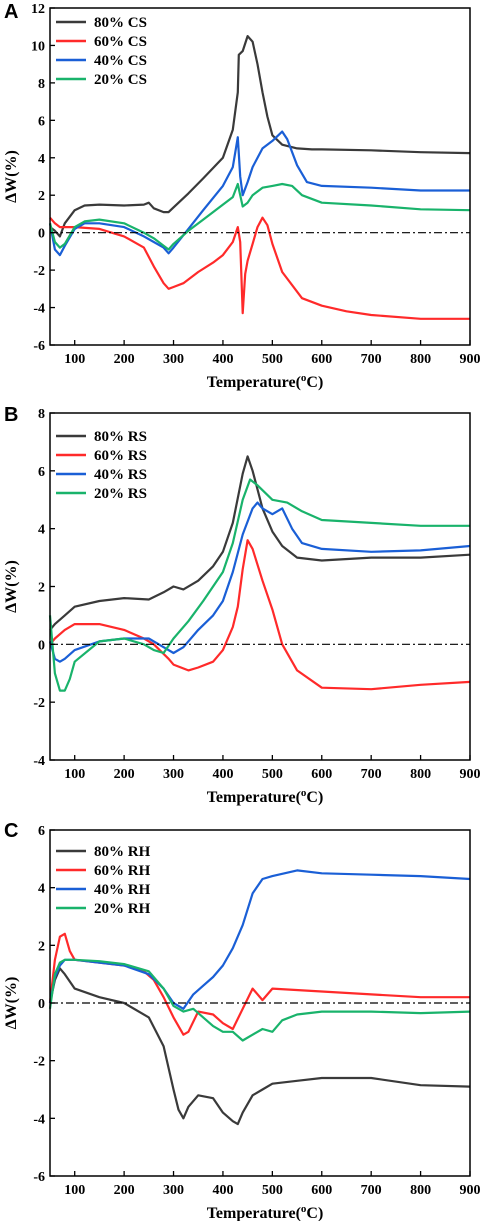  I want to click on legend-entry: 40% CS, so click(120, 61).